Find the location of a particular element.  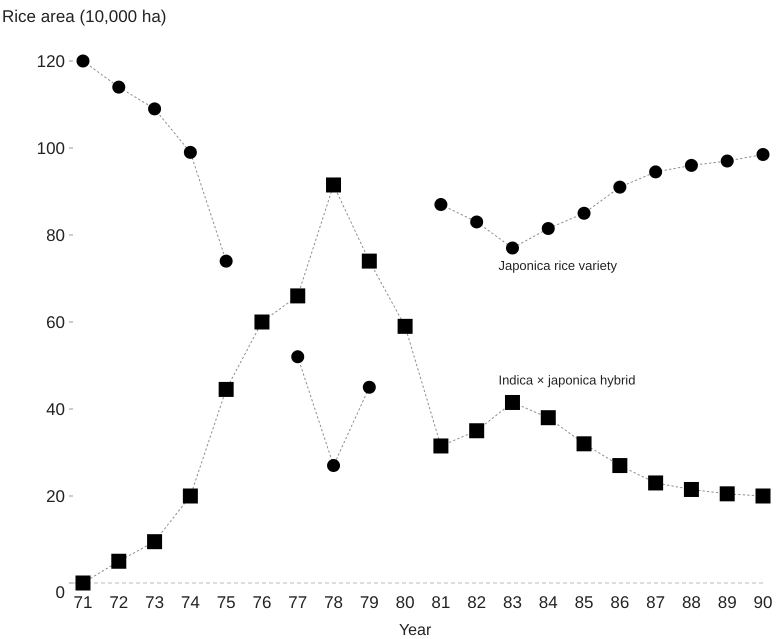

x-tick-label: 75 is located at coordinates (226, 602).